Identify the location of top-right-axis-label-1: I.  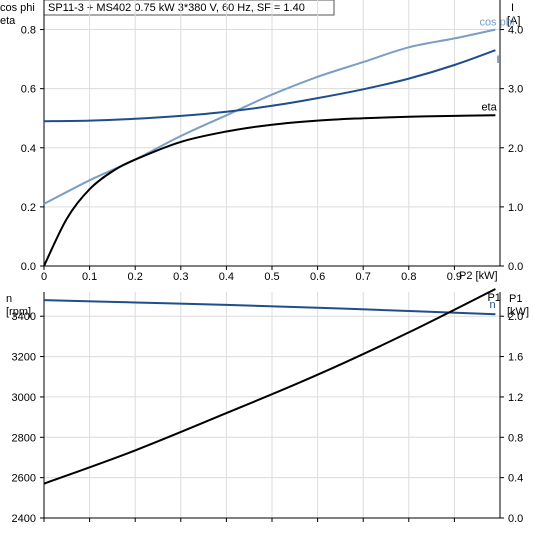
(512, 8).